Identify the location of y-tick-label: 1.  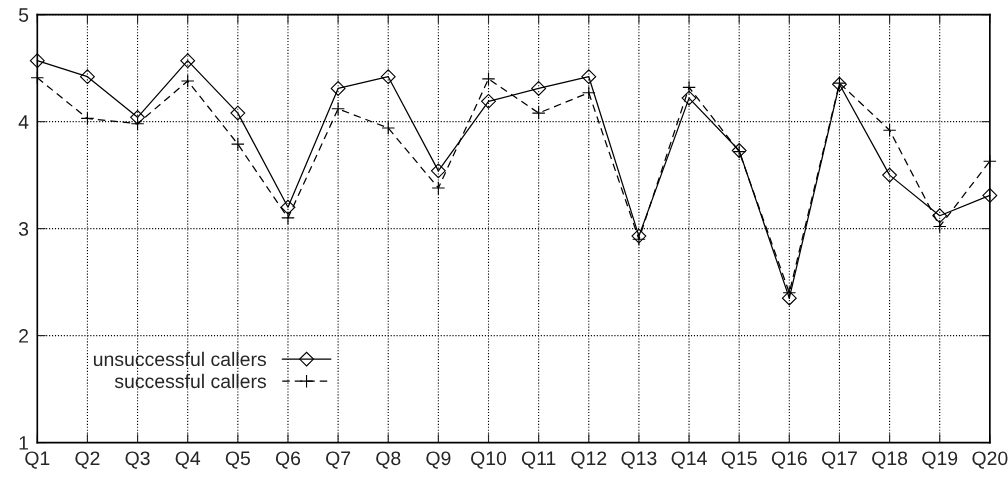
(24, 443).